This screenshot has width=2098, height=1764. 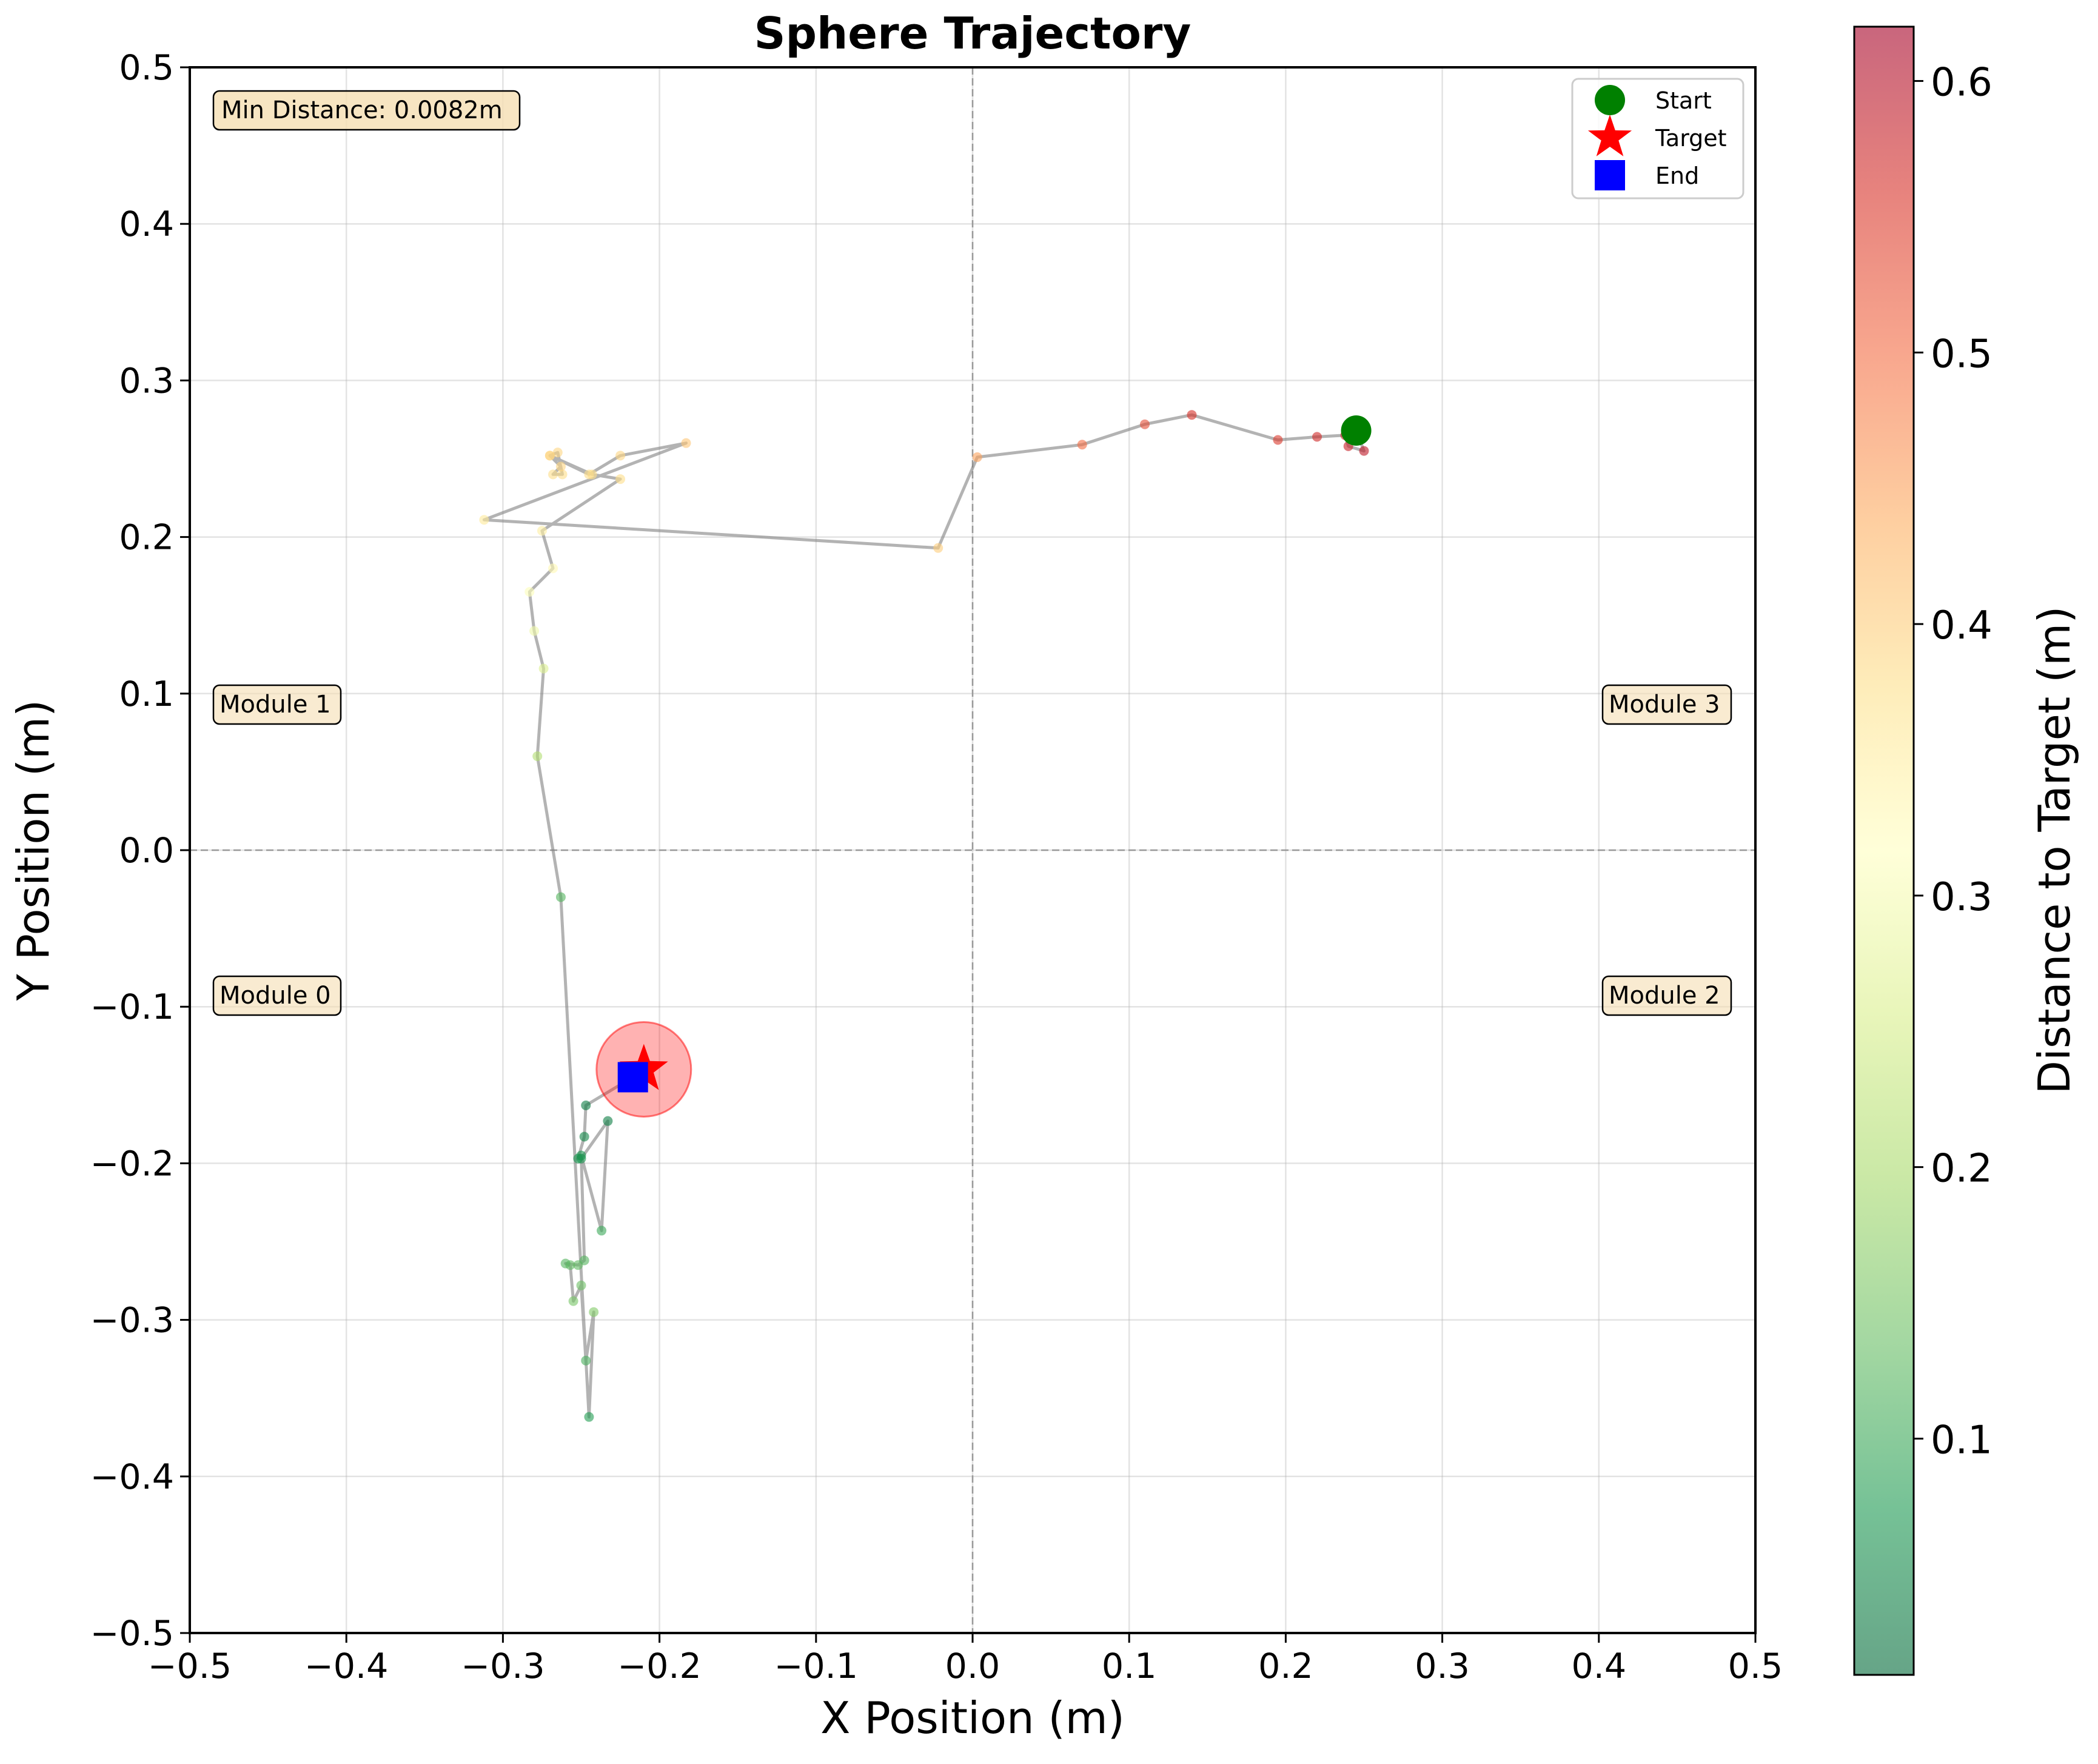 What do you see at coordinates (1609, 136) in the screenshot?
I see `legend-target-marker` at bounding box center [1609, 136].